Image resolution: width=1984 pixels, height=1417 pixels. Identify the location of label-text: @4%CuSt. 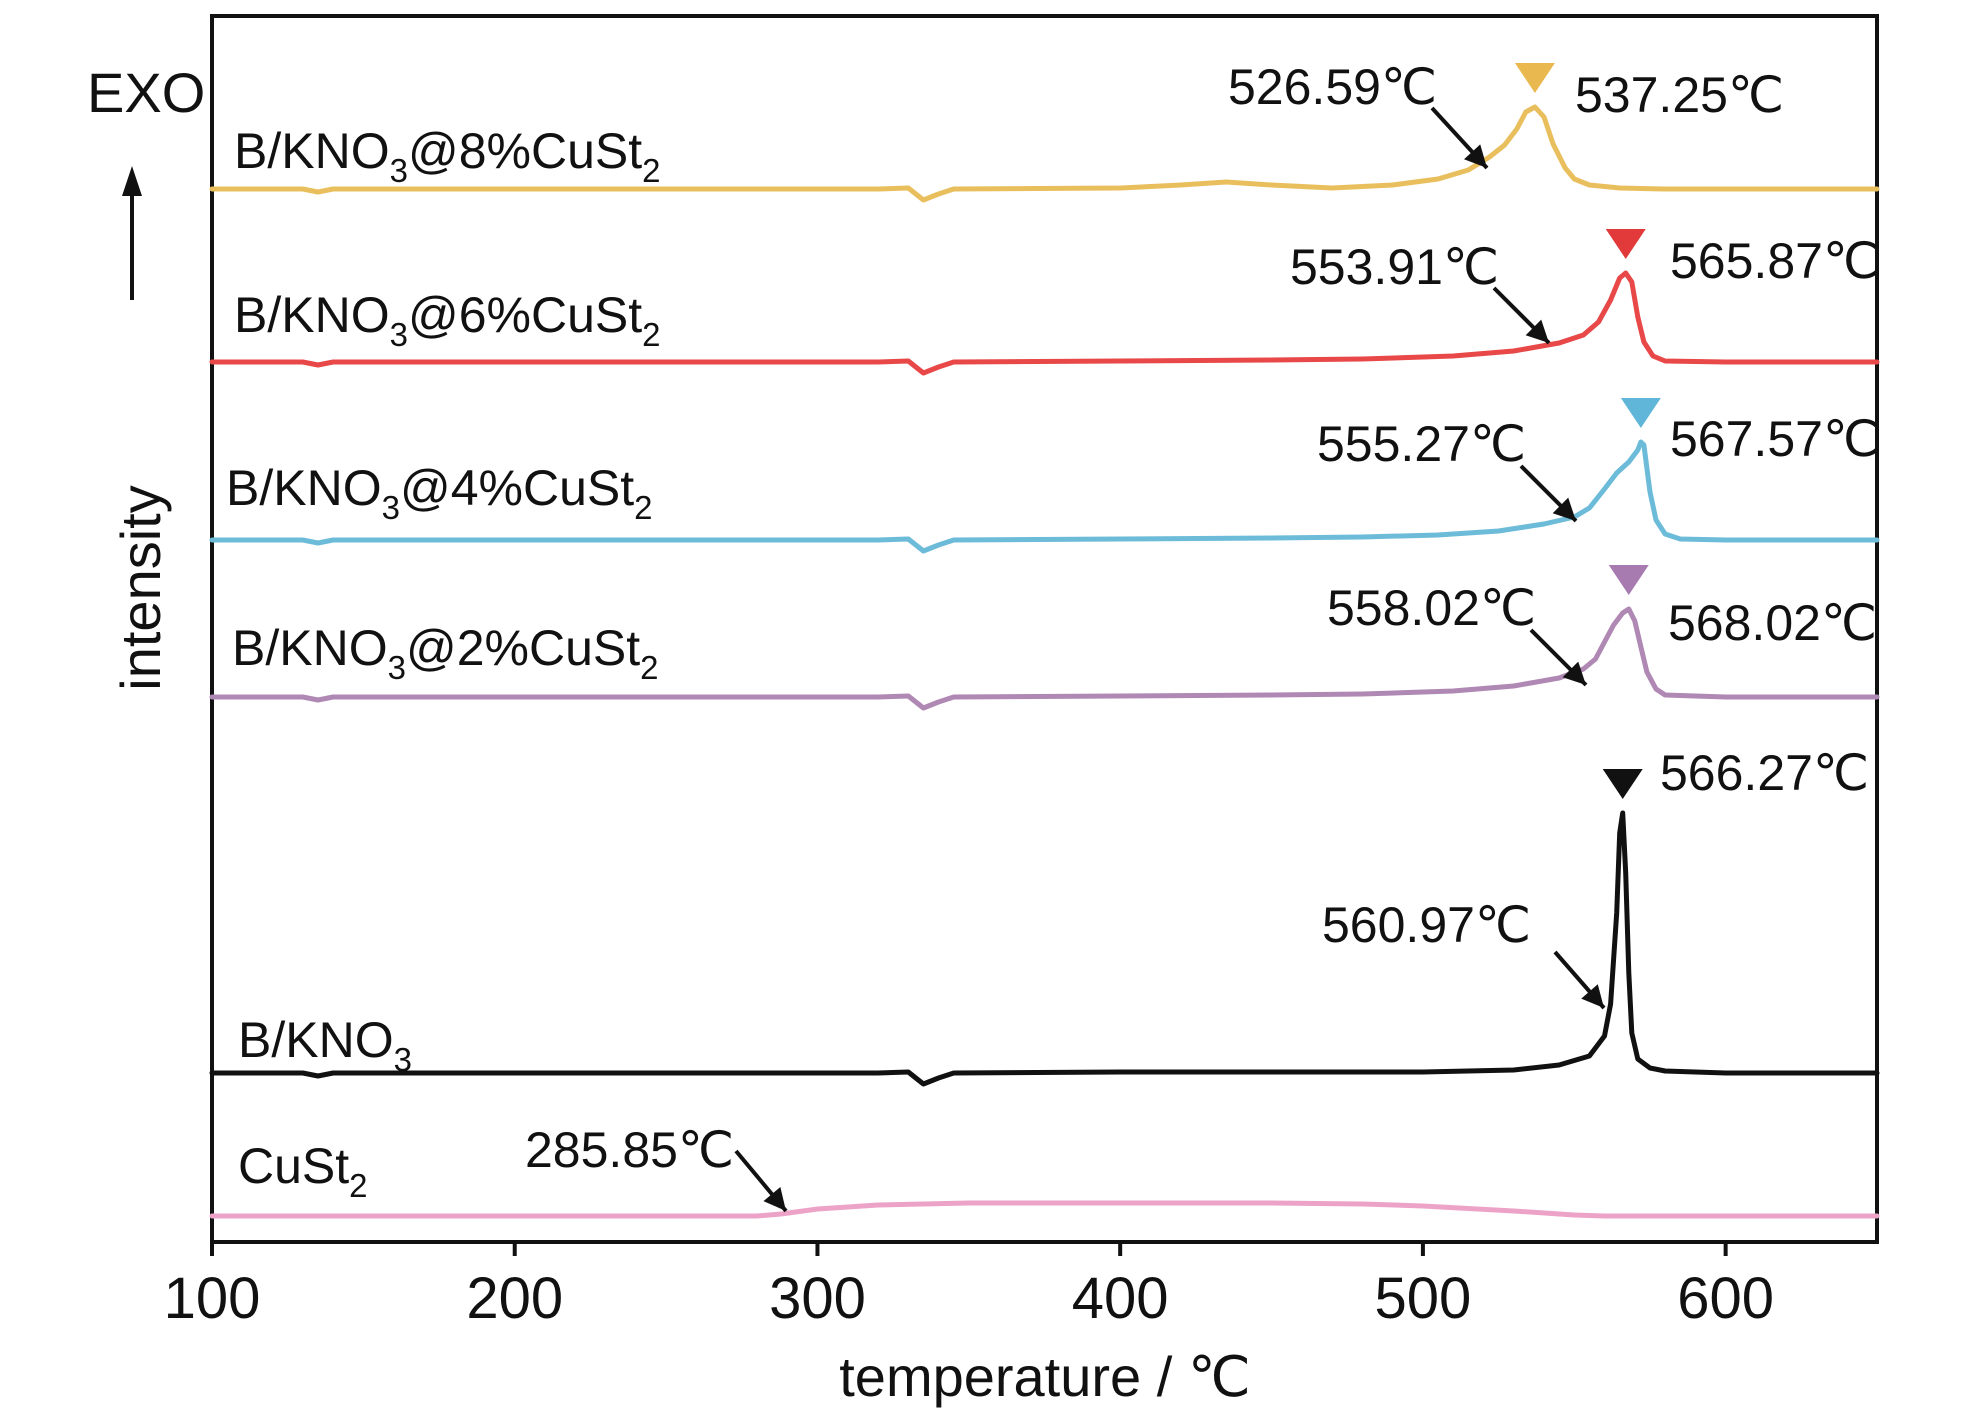
(517, 488).